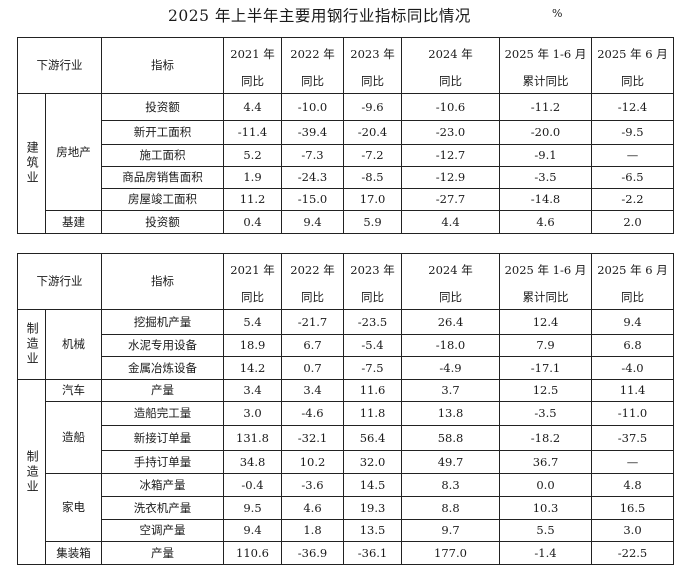 Image resolution: width=692 pixels, height=572 pixels. I want to click on value-cell: 11.6, so click(373, 391).